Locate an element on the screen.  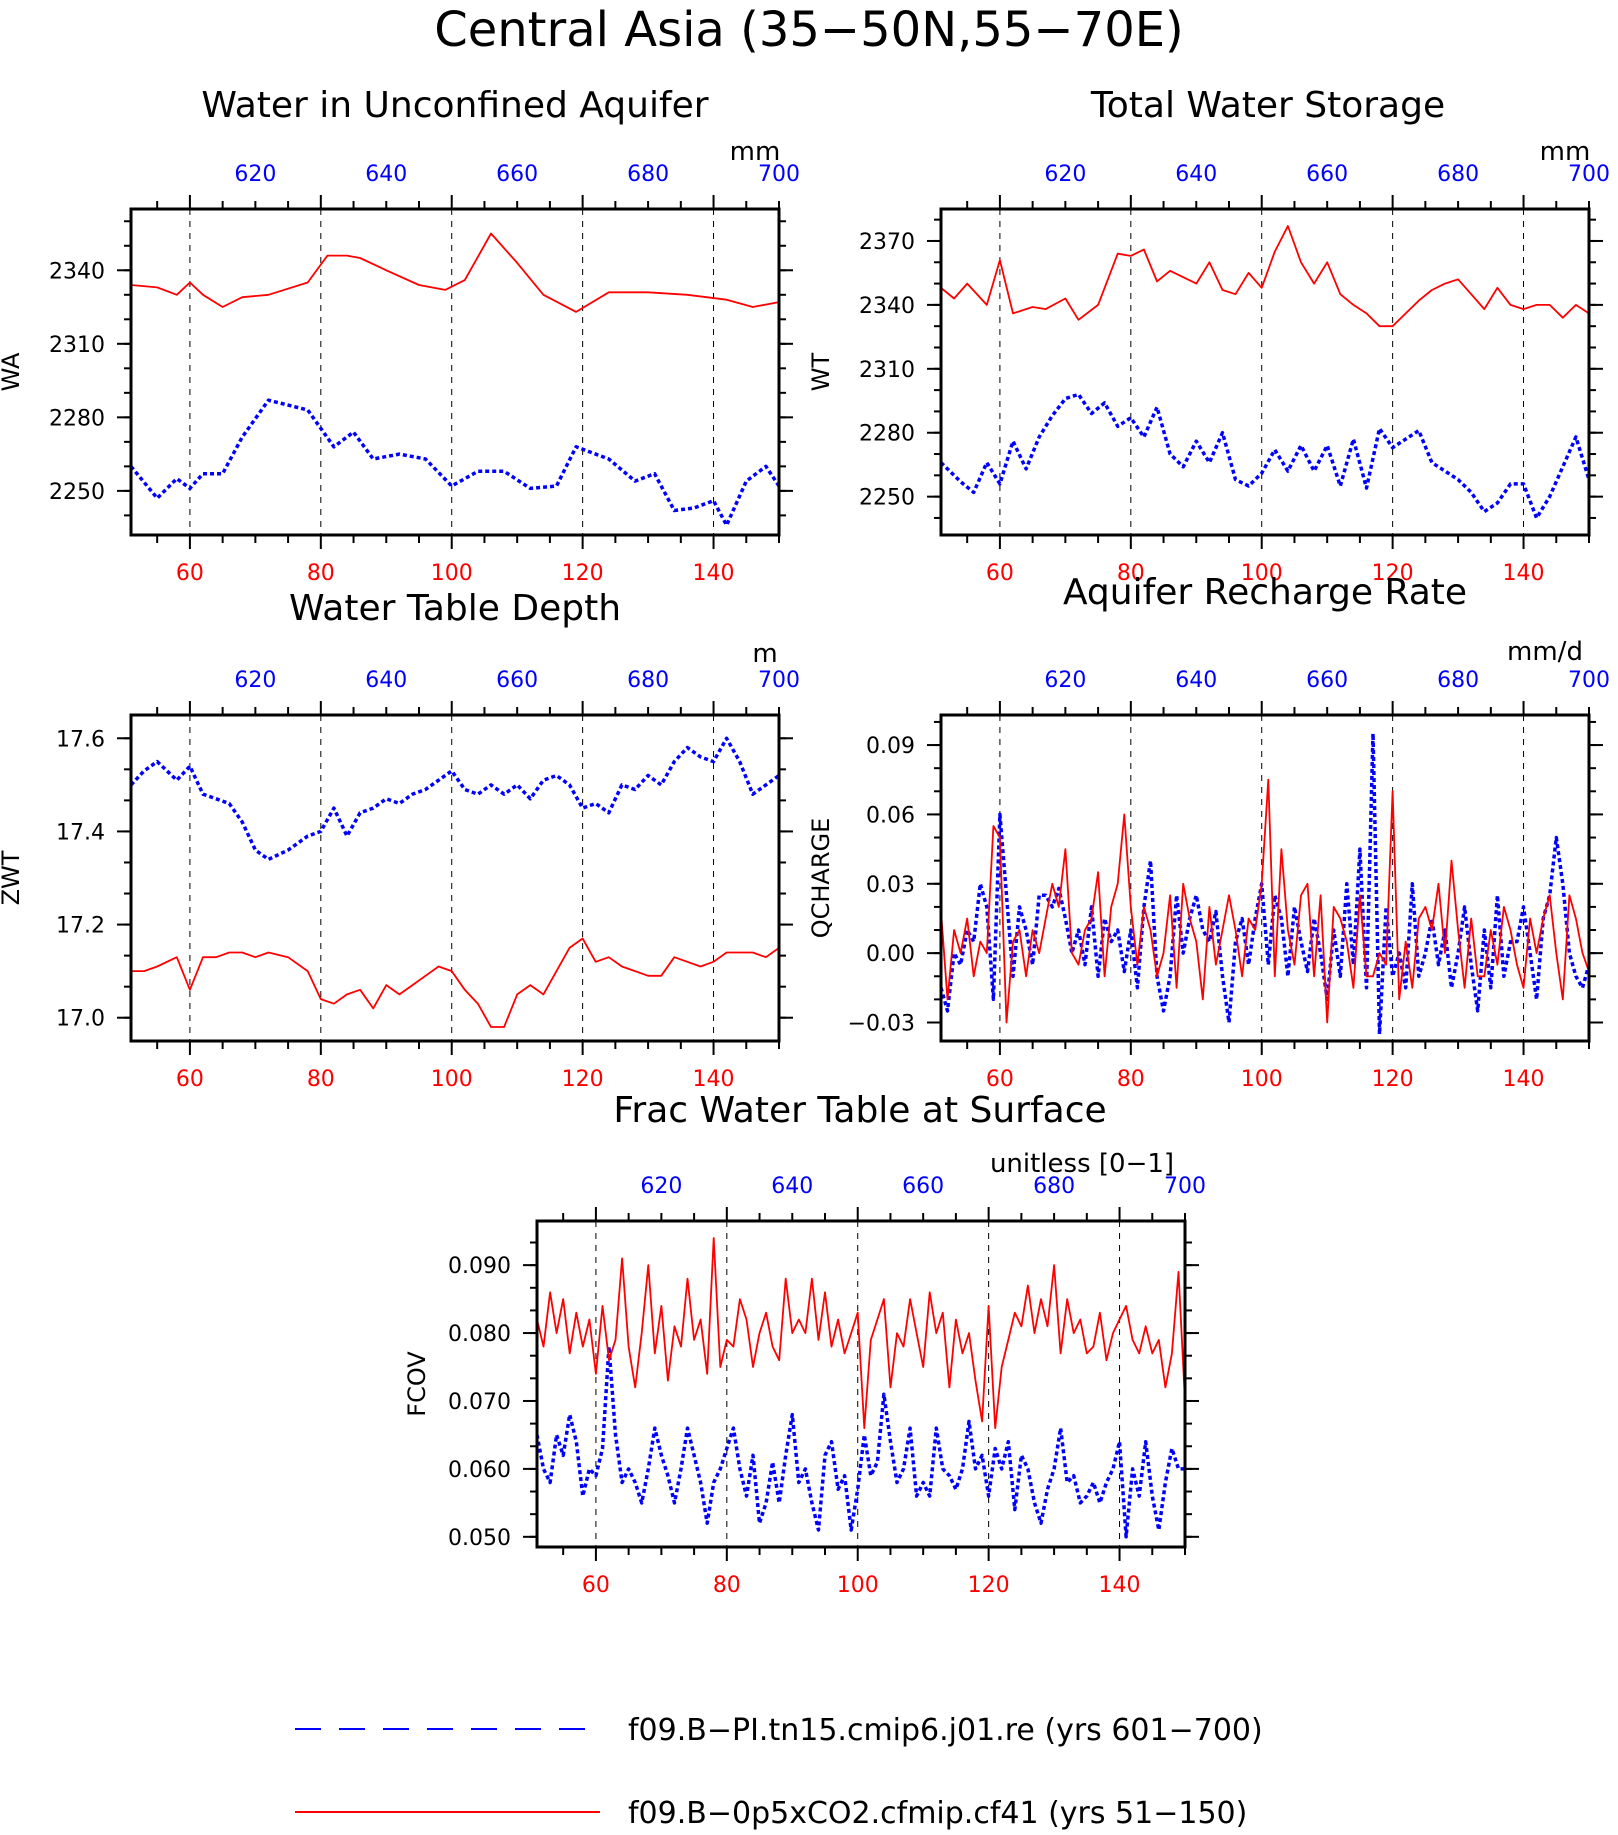
y-axis-label: WA is located at coordinates (12, 371).